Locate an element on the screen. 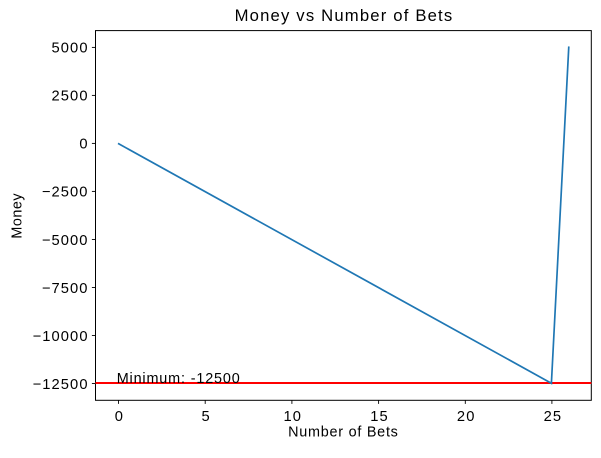 The image size is (601, 458). svg-text: 15 is located at coordinates (379, 417).